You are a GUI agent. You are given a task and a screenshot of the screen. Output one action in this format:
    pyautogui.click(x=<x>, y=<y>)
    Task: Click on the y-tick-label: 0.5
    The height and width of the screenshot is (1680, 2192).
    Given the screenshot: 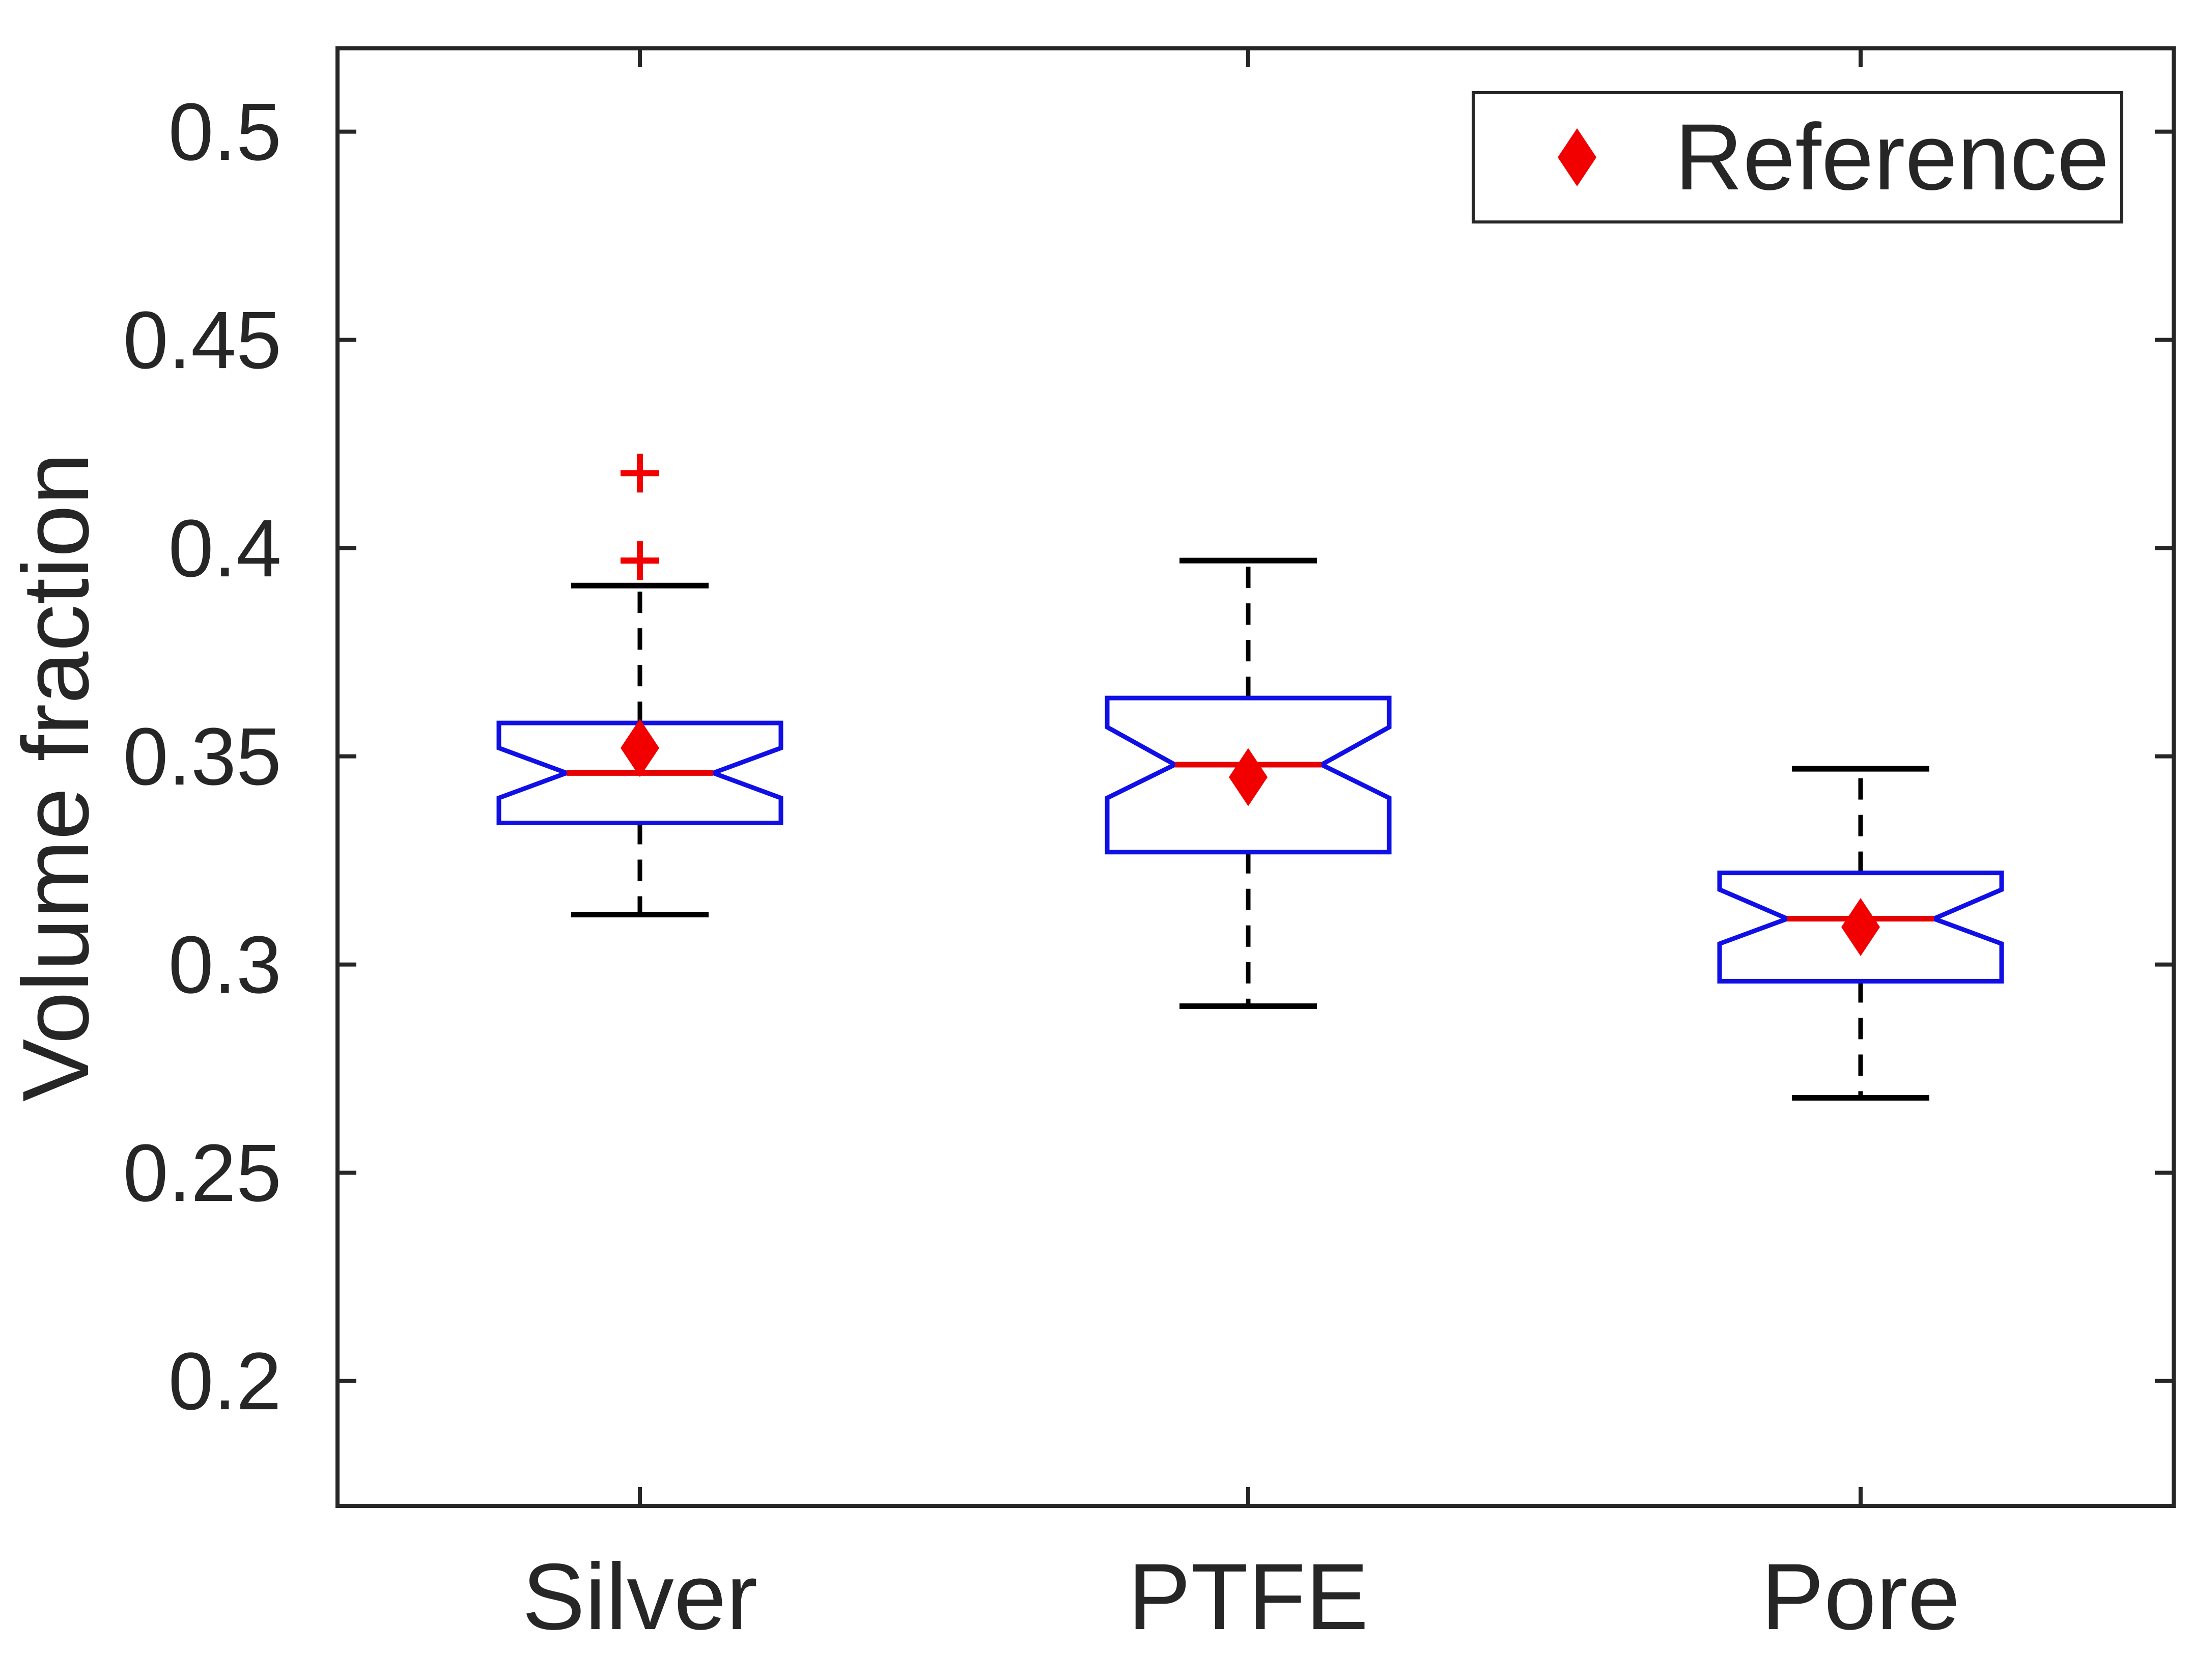 What is the action you would take?
    pyautogui.click(x=225, y=131)
    